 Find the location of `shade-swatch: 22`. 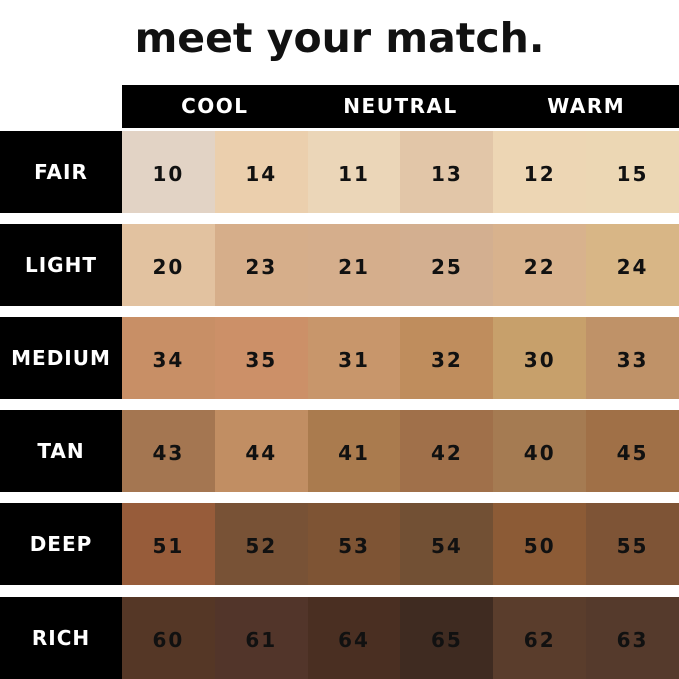

shade-swatch: 22 is located at coordinates (540, 265).